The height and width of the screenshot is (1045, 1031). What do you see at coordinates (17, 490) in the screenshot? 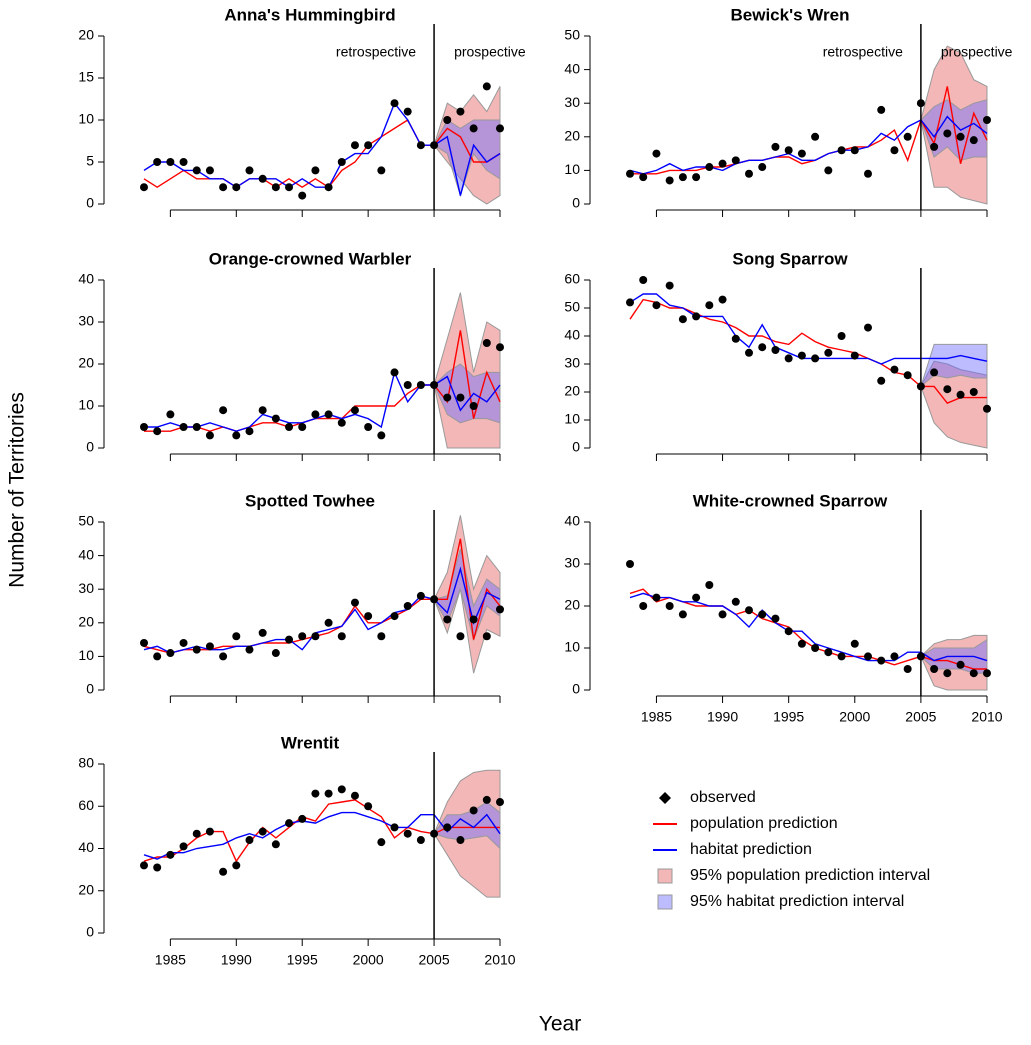
I see `y-axis-label: Number of Territories` at bounding box center [17, 490].